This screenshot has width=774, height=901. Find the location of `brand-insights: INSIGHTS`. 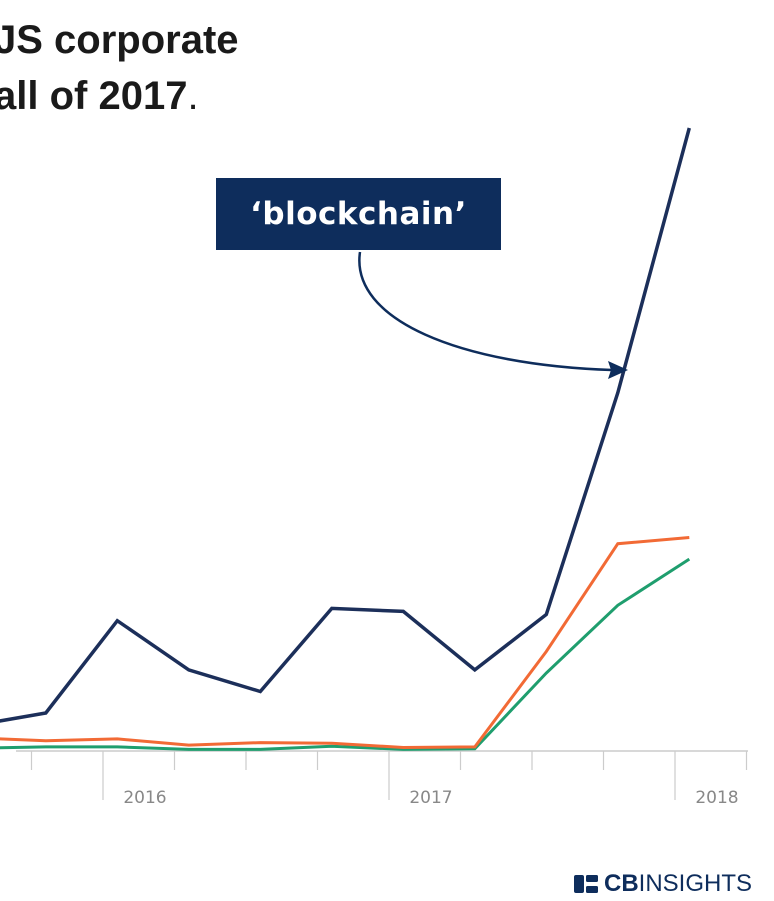

brand-insights: INSIGHTS is located at coordinates (695, 883).